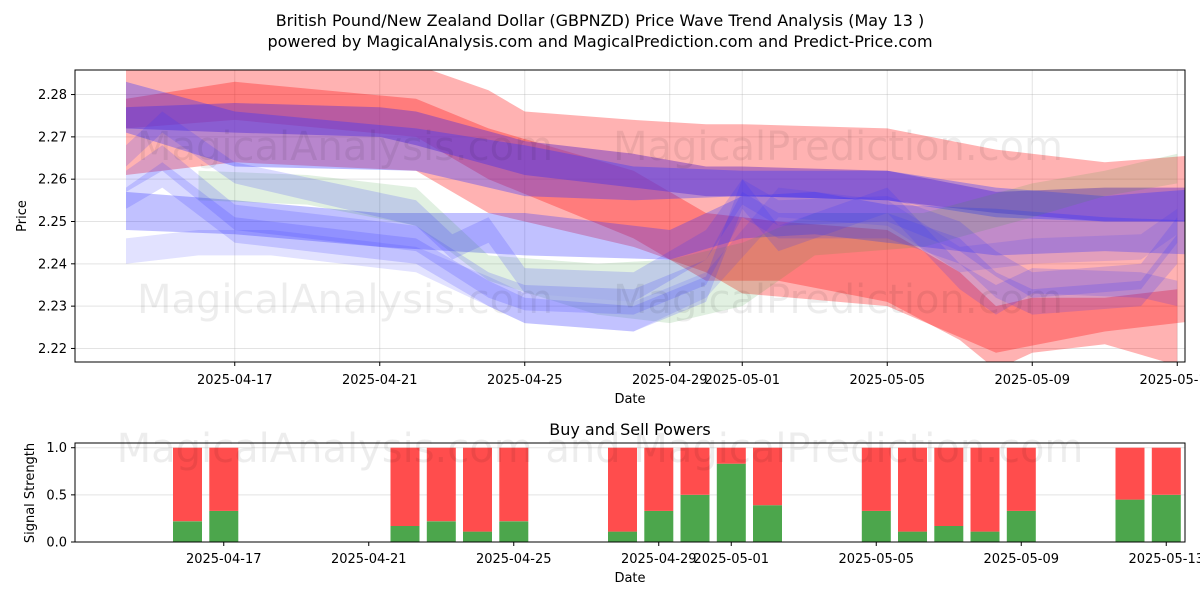  What do you see at coordinates (655, 225) in the screenshot?
I see `band-blue-lower` at bounding box center [655, 225].